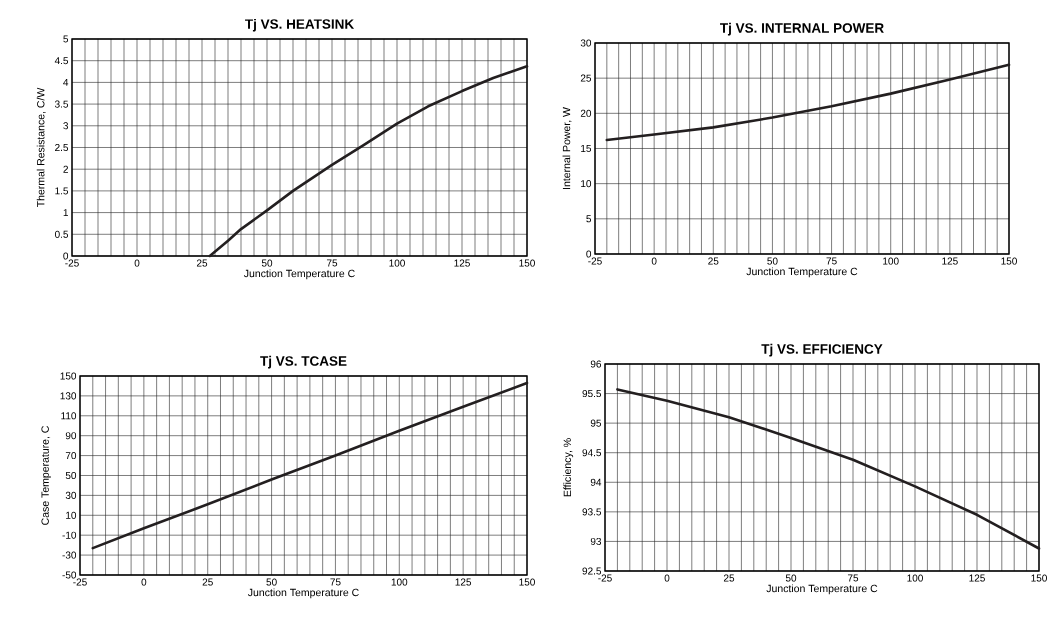 Image resolution: width=1057 pixels, height=626 pixels. I want to click on chart-title: Tj VS. HEATSINK, so click(300, 25).